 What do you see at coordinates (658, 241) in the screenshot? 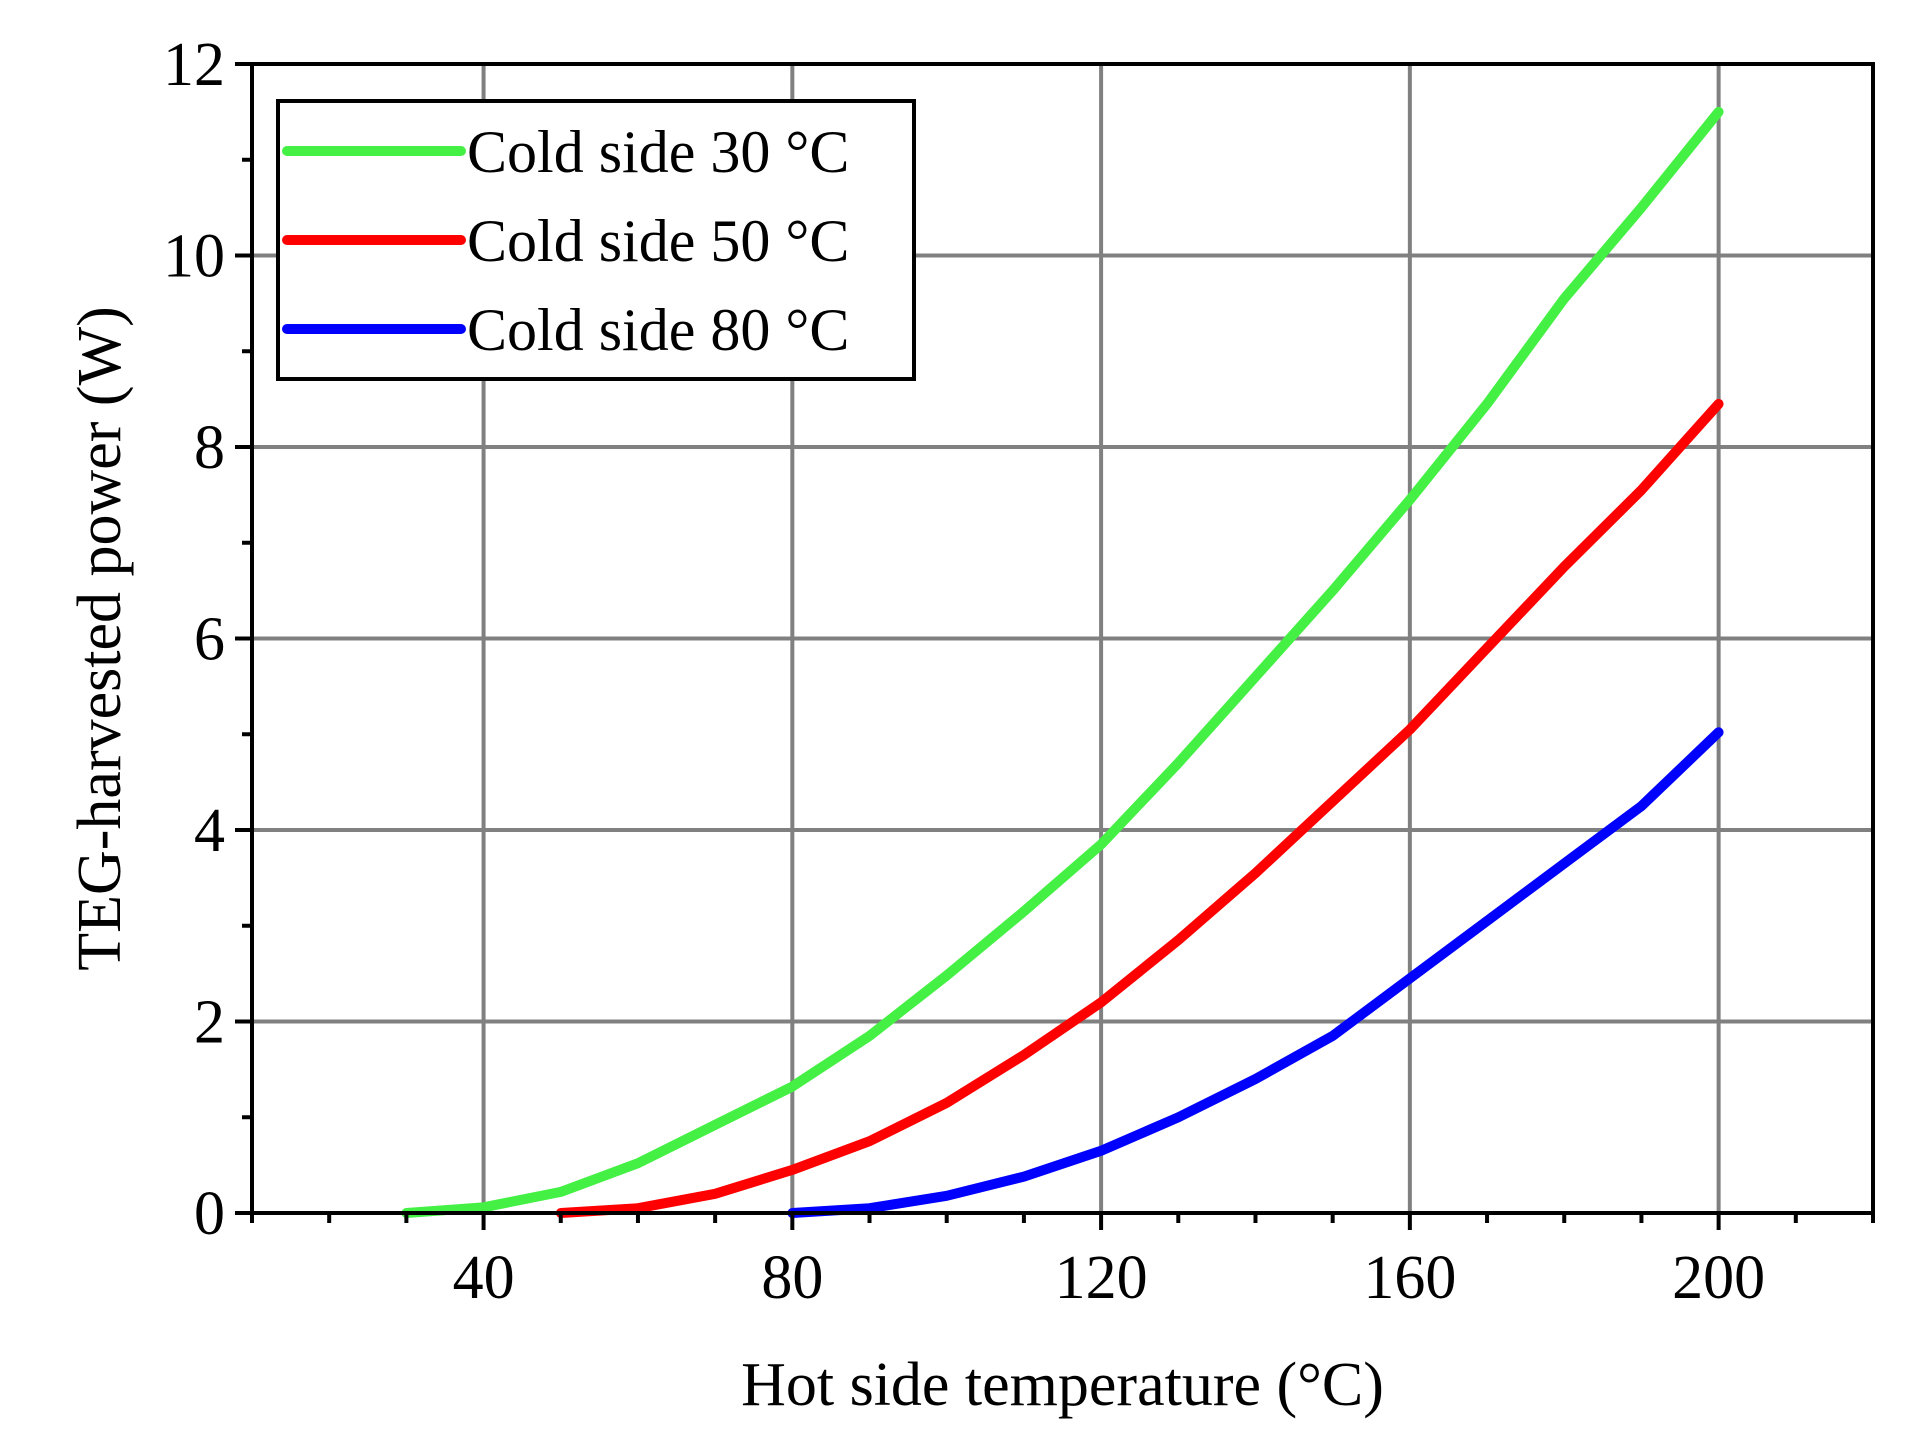
I see `legend-label-1: Cold side 50 °C` at bounding box center [658, 241].